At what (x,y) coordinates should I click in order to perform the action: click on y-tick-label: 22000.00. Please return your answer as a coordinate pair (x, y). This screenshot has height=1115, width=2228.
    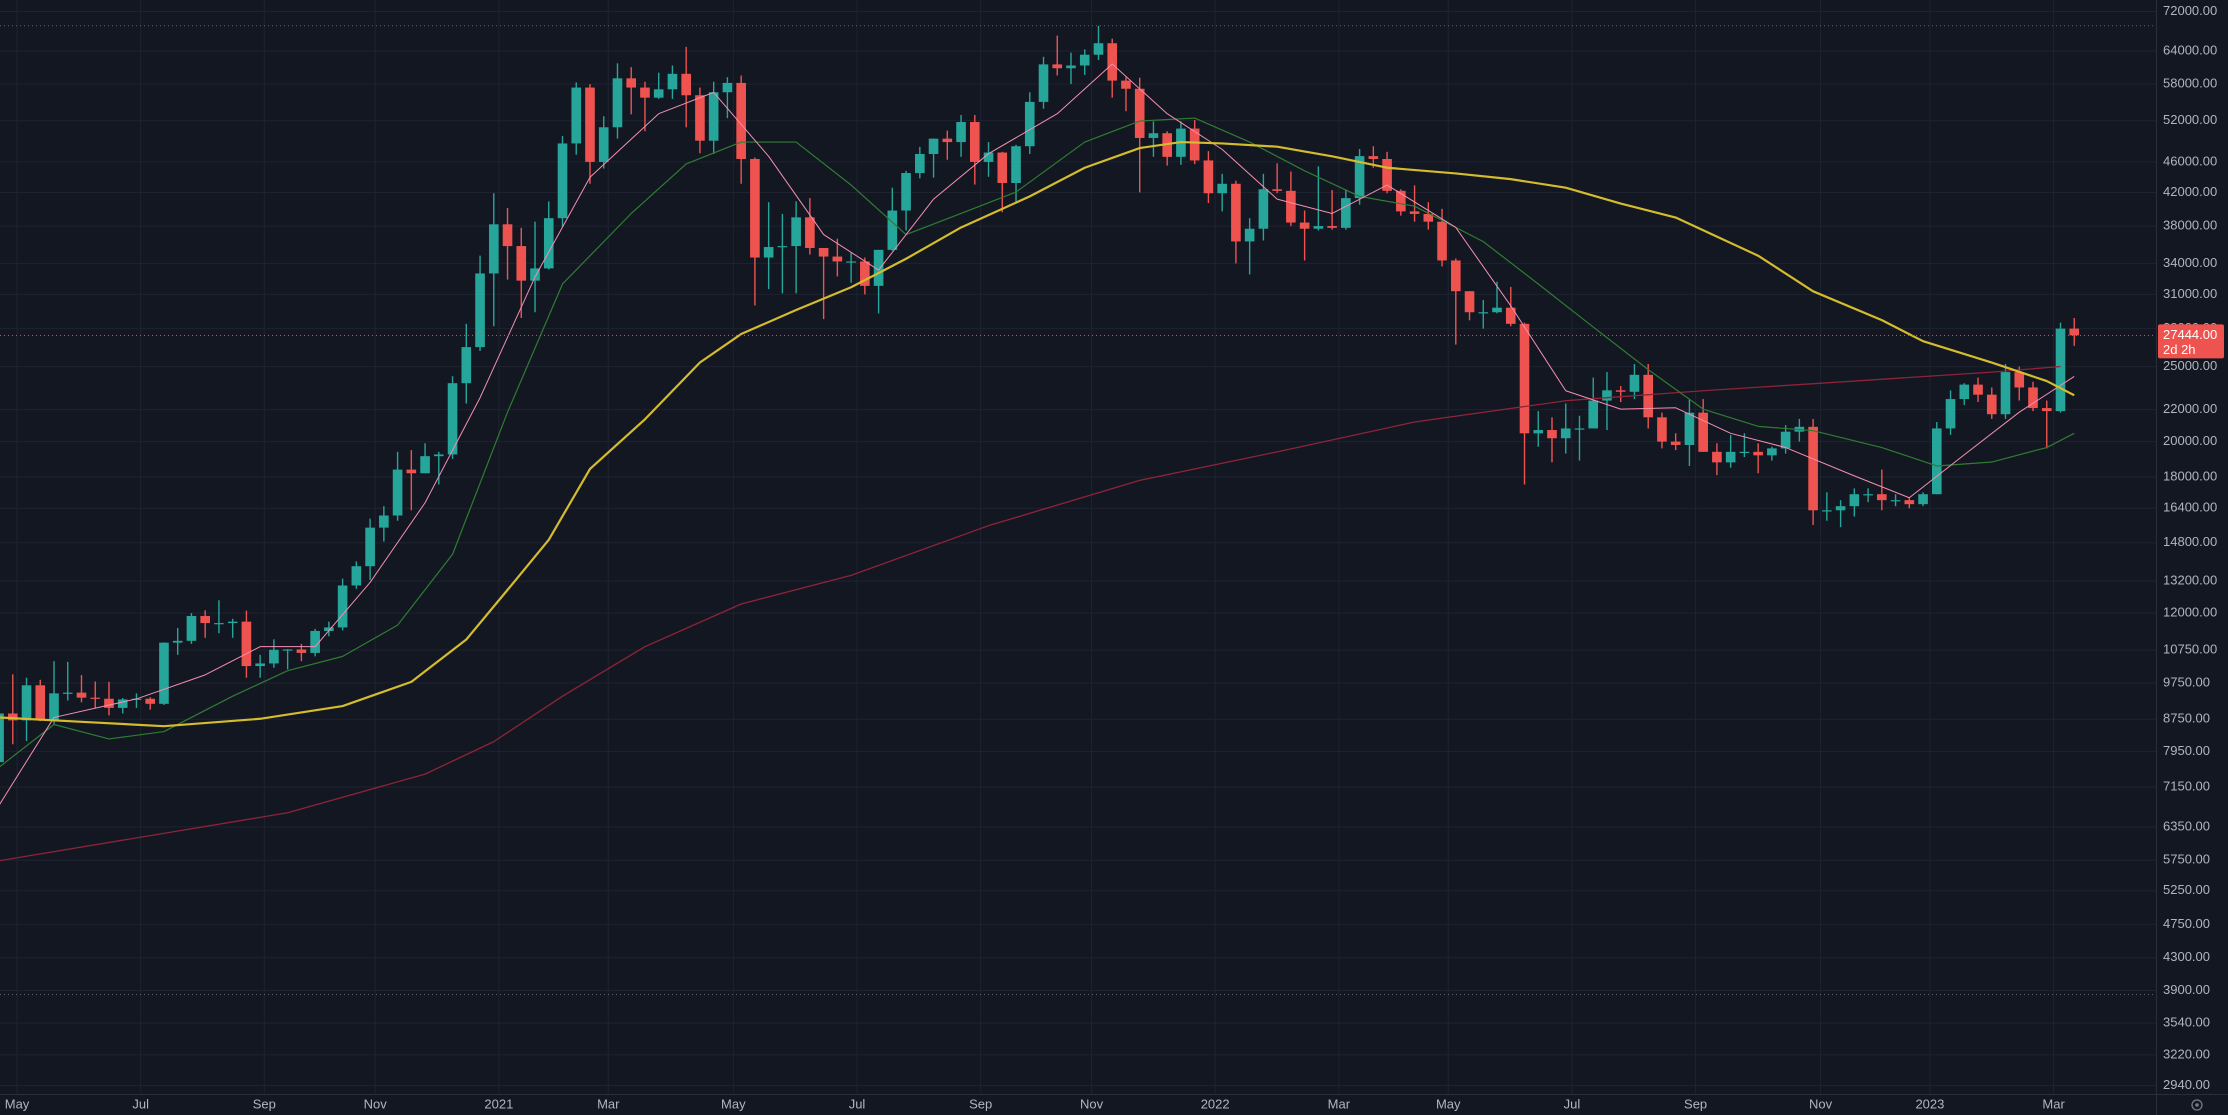
    Looking at the image, I should click on (2190, 408).